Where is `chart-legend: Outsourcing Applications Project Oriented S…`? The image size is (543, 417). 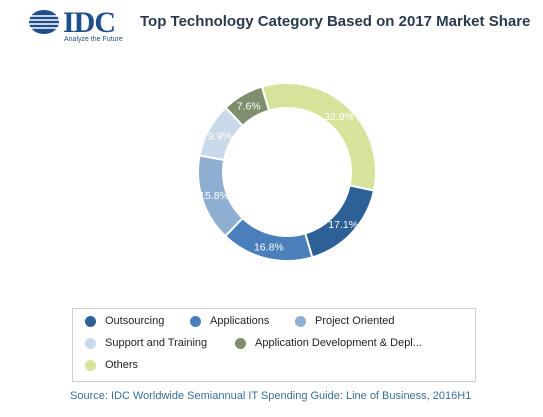
chart-legend: Outsourcing Applications Project Oriented S… is located at coordinates (274, 345).